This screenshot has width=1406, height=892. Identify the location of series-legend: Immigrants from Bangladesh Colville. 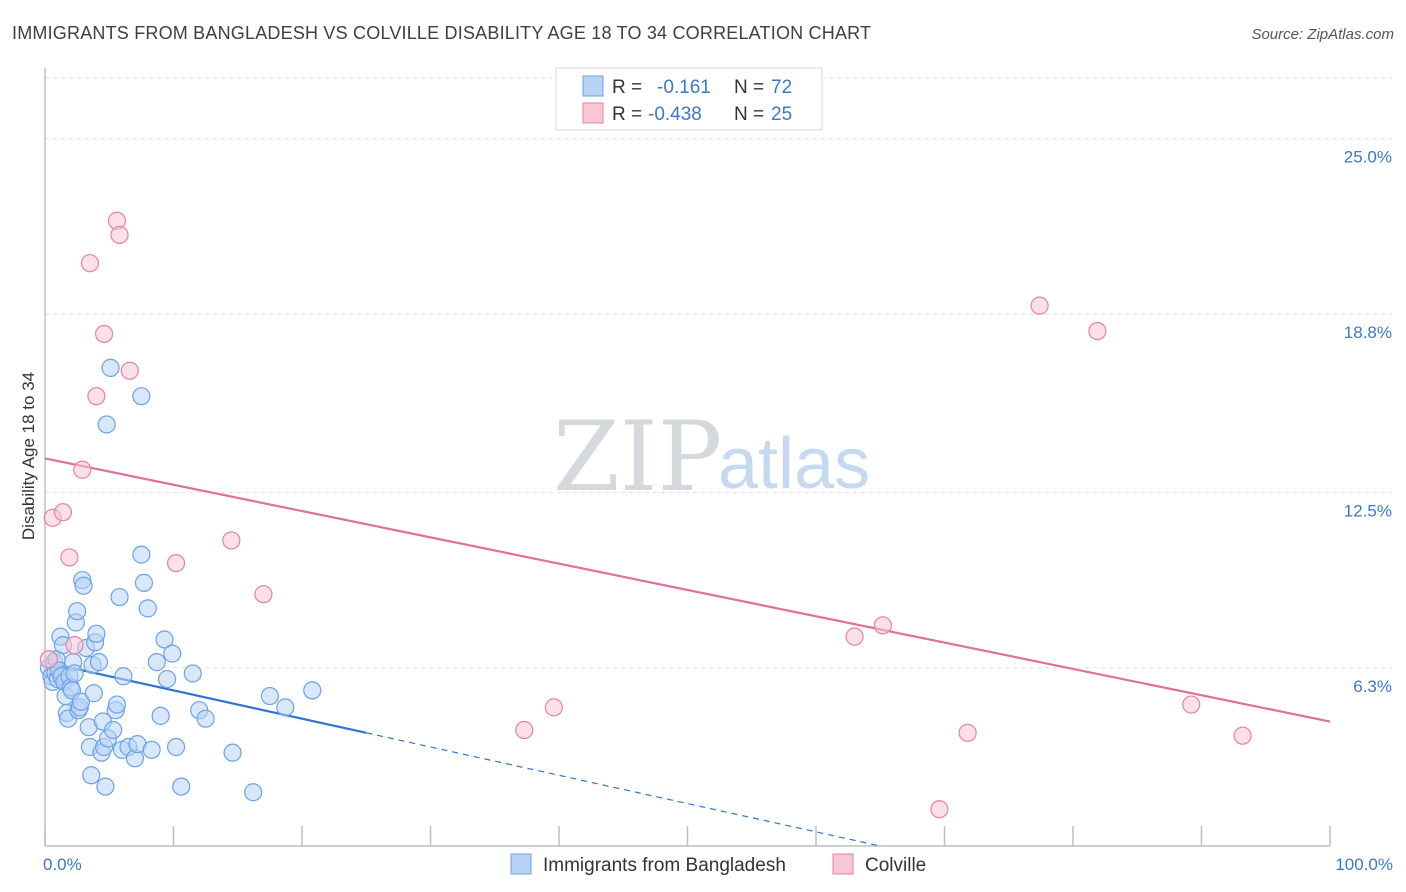
(718, 864).